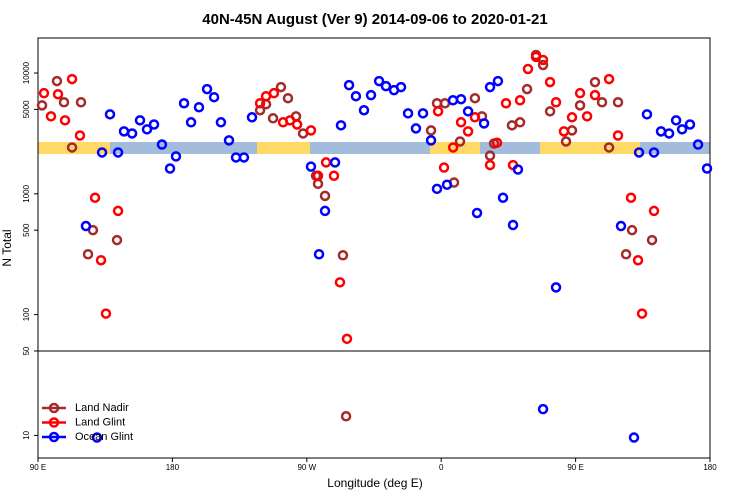 This screenshot has height=500, width=750. I want to click on y-tick-label: 500, so click(26, 230).